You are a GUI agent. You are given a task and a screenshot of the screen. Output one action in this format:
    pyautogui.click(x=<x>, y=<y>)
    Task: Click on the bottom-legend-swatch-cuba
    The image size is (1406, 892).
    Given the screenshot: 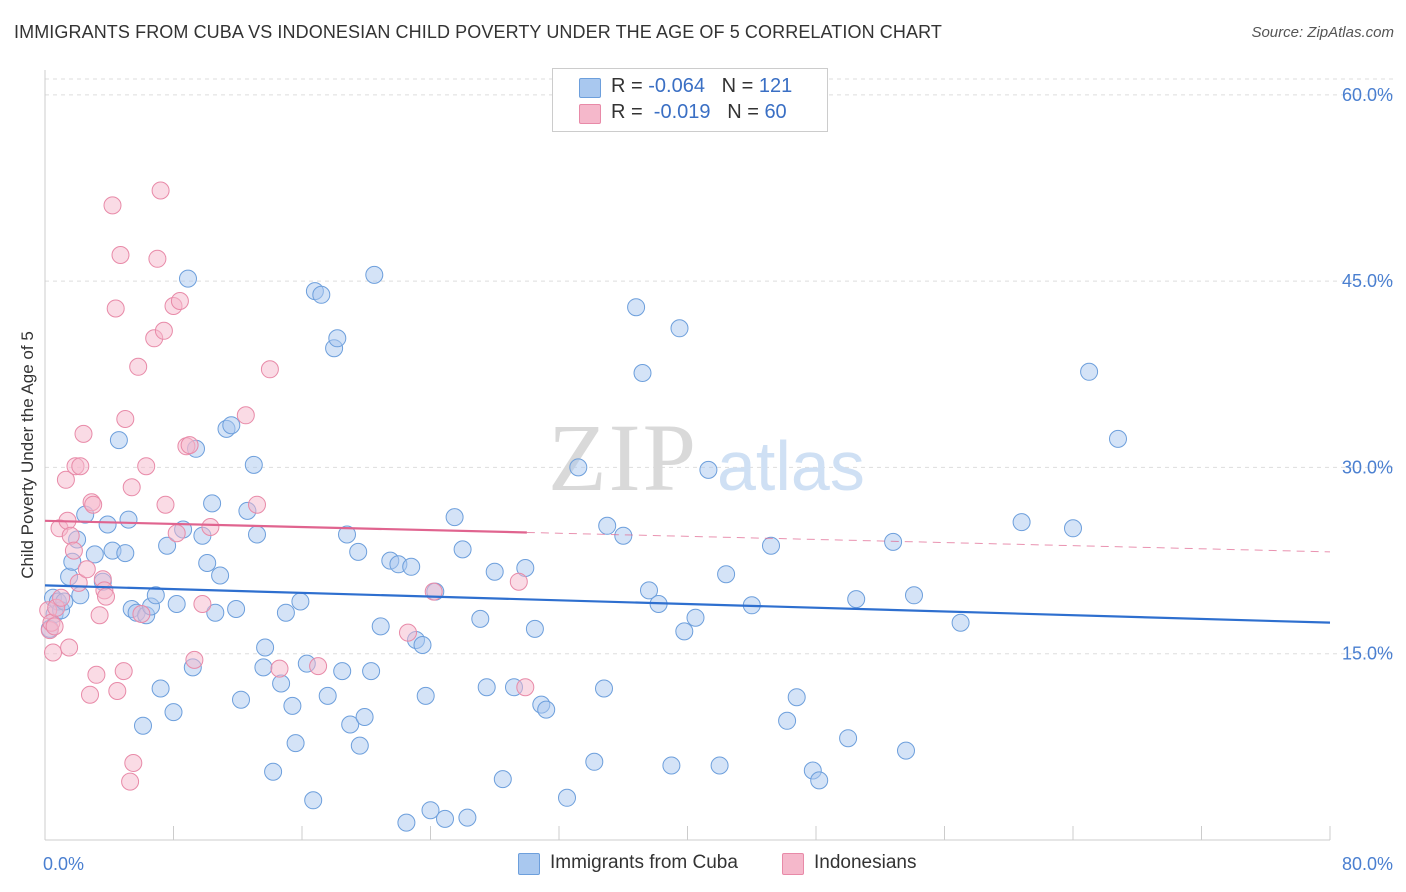 What is the action you would take?
    pyautogui.click(x=529, y=864)
    